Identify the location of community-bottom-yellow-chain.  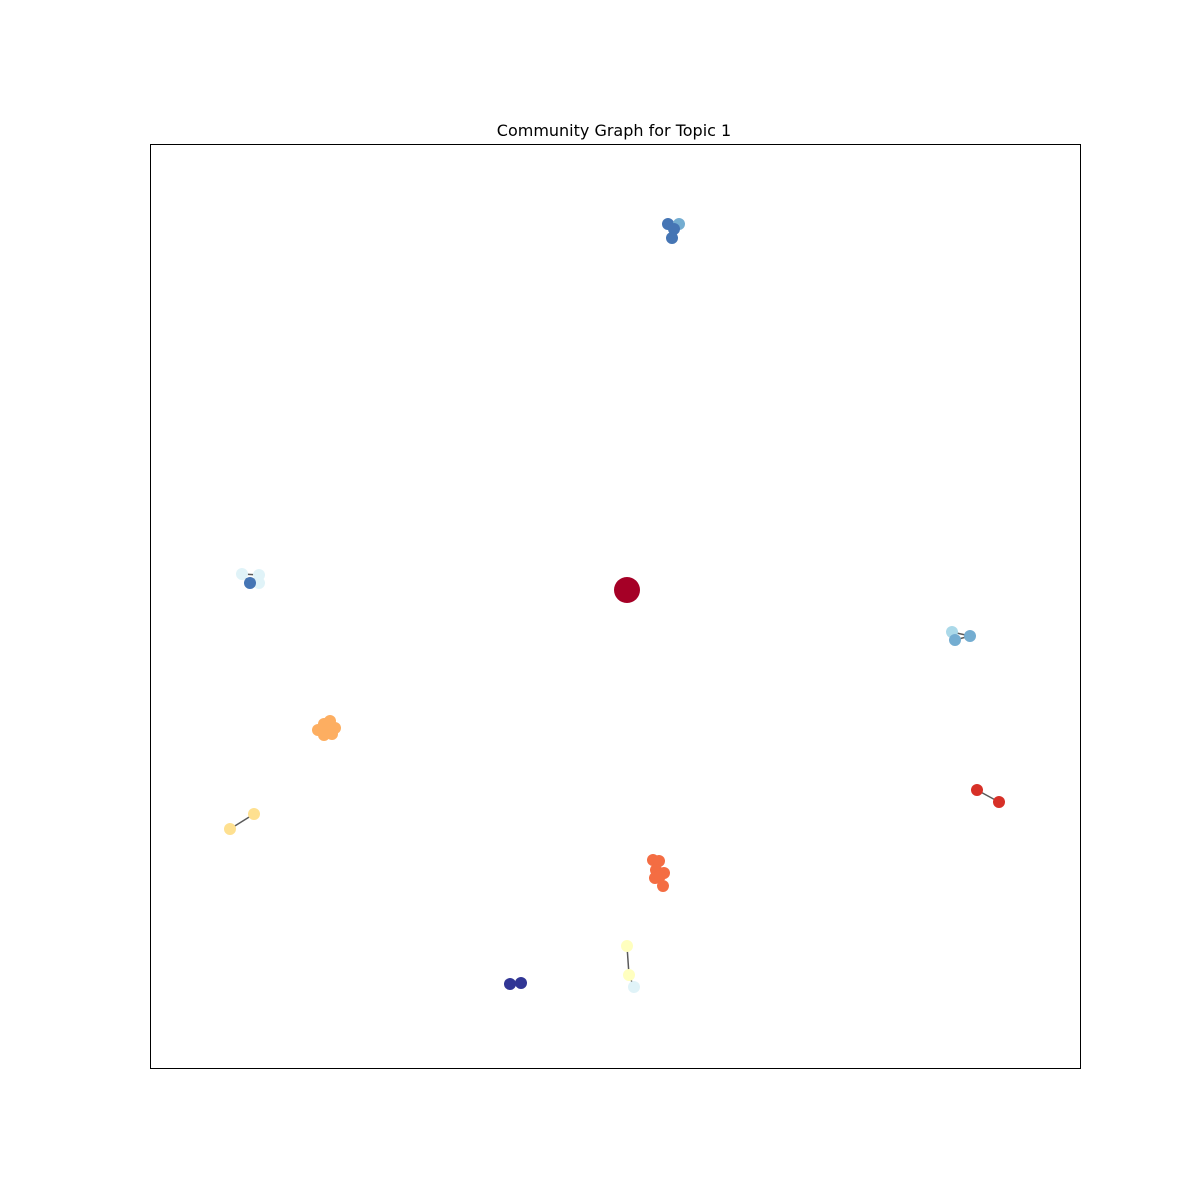
(630, 966).